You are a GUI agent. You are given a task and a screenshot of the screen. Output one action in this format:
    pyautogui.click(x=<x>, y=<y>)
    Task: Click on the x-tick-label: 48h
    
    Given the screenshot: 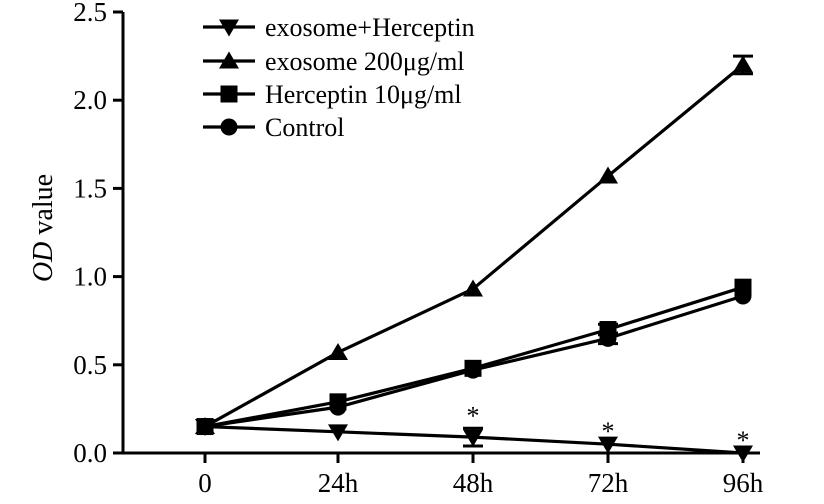 What is the action you would take?
    pyautogui.click(x=473, y=483)
    